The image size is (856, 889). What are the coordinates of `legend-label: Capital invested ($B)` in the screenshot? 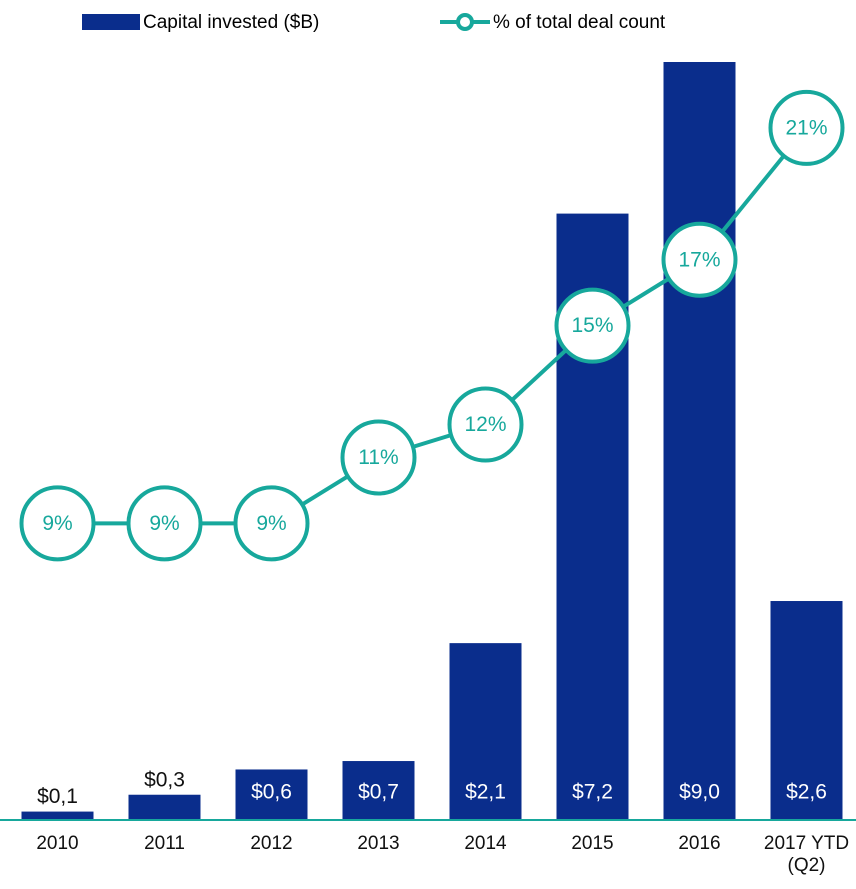 It's located at (231, 22).